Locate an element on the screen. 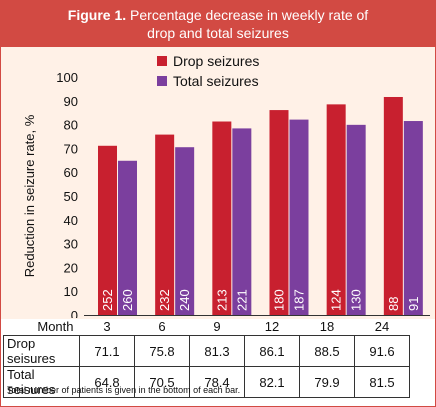  drop-cell: 86.1 is located at coordinates (272, 351).